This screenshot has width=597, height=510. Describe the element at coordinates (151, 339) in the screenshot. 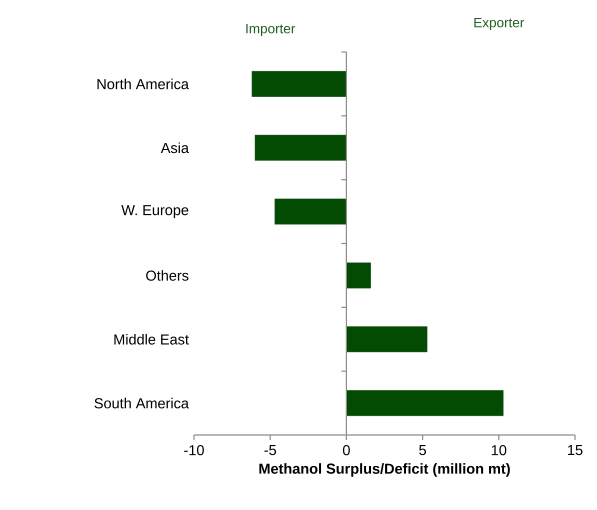

I see `y-tick-label: Middle East` at that location.